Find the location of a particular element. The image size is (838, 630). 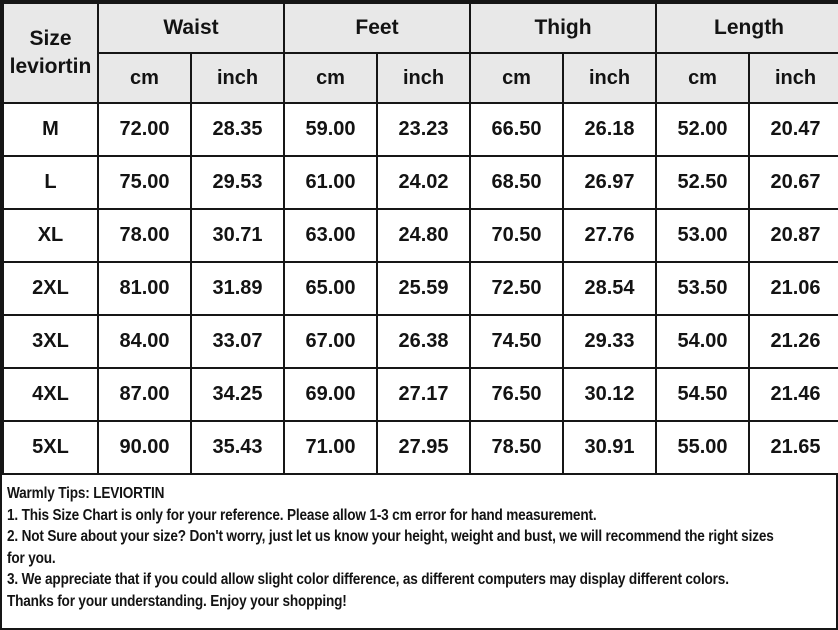

value-cell: 21.26 is located at coordinates (793, 341).